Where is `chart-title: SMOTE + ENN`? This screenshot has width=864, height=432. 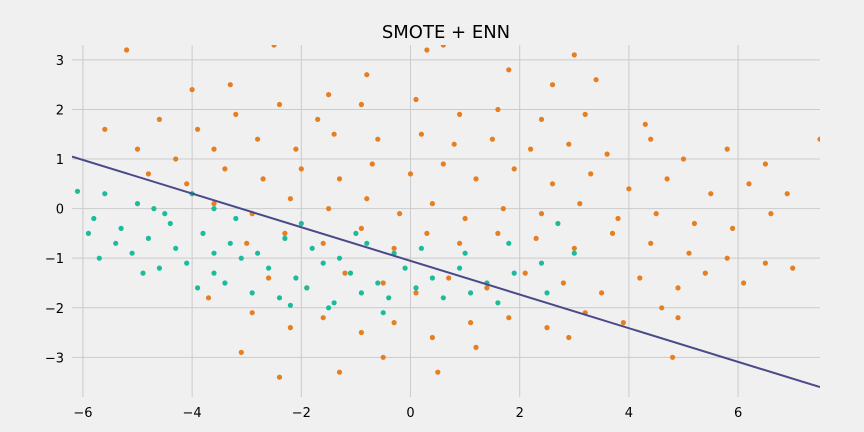
chart-title: SMOTE + ENN is located at coordinates (446, 32).